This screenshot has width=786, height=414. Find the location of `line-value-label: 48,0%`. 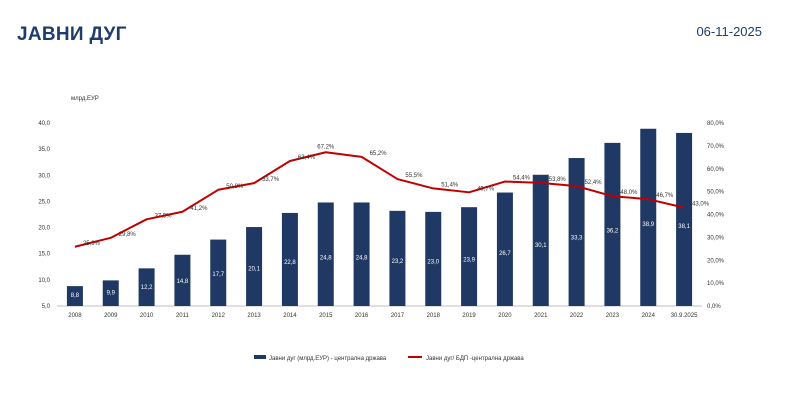

line-value-label: 48,0% is located at coordinates (629, 193).